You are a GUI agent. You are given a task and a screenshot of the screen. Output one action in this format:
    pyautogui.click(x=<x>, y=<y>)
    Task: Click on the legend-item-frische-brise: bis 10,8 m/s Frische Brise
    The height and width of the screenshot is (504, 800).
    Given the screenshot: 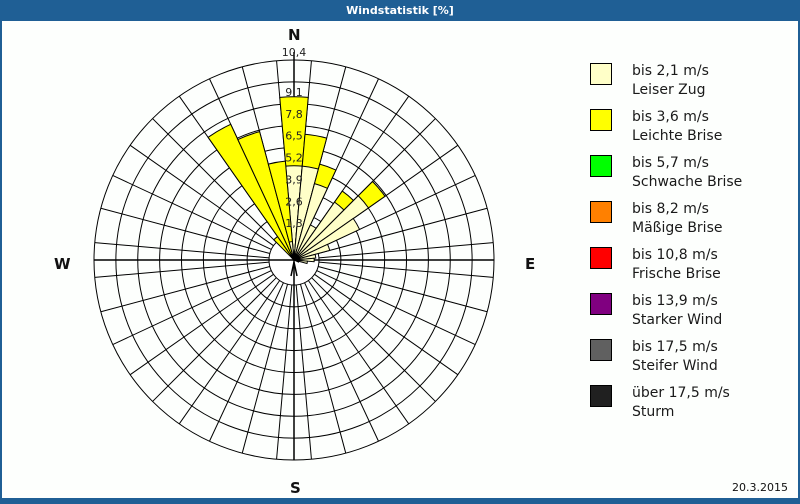 What is the action you would take?
    pyautogui.click(x=690, y=268)
    